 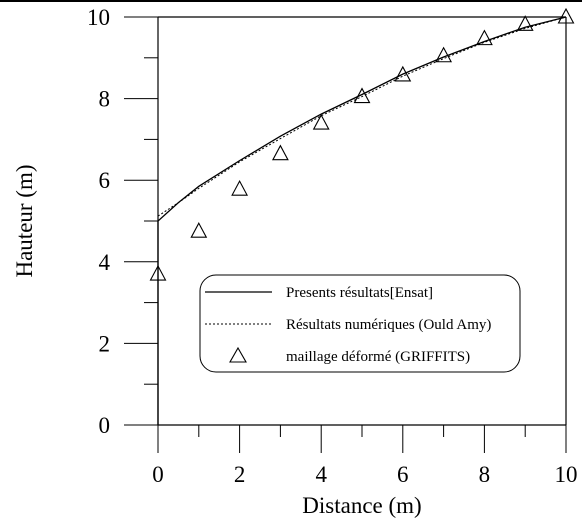 I want to click on y-tick-label: 4, so click(x=105, y=262).